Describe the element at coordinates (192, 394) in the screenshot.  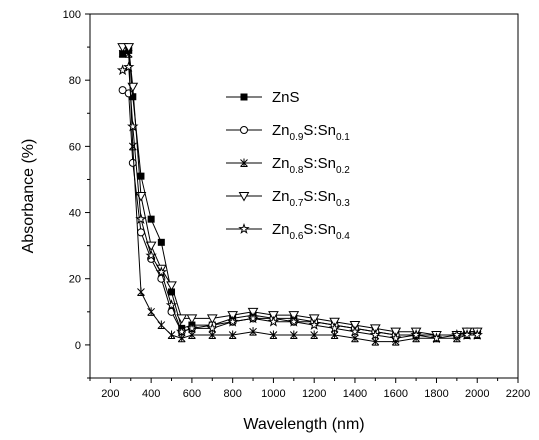
I see `x-tick-label: 600` at that location.